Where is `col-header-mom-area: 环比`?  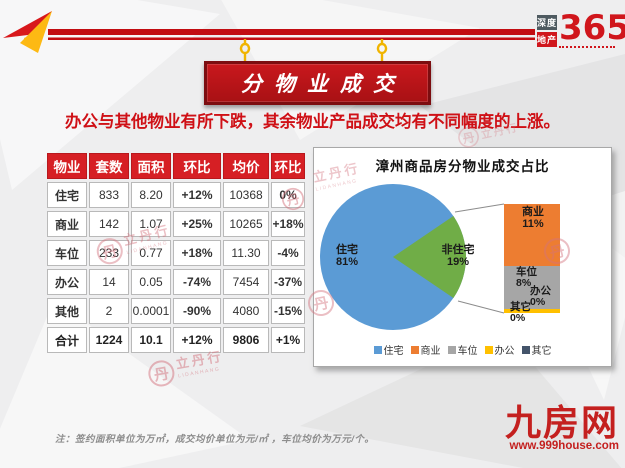
col-header-mom-area: 环比 is located at coordinates (197, 166).